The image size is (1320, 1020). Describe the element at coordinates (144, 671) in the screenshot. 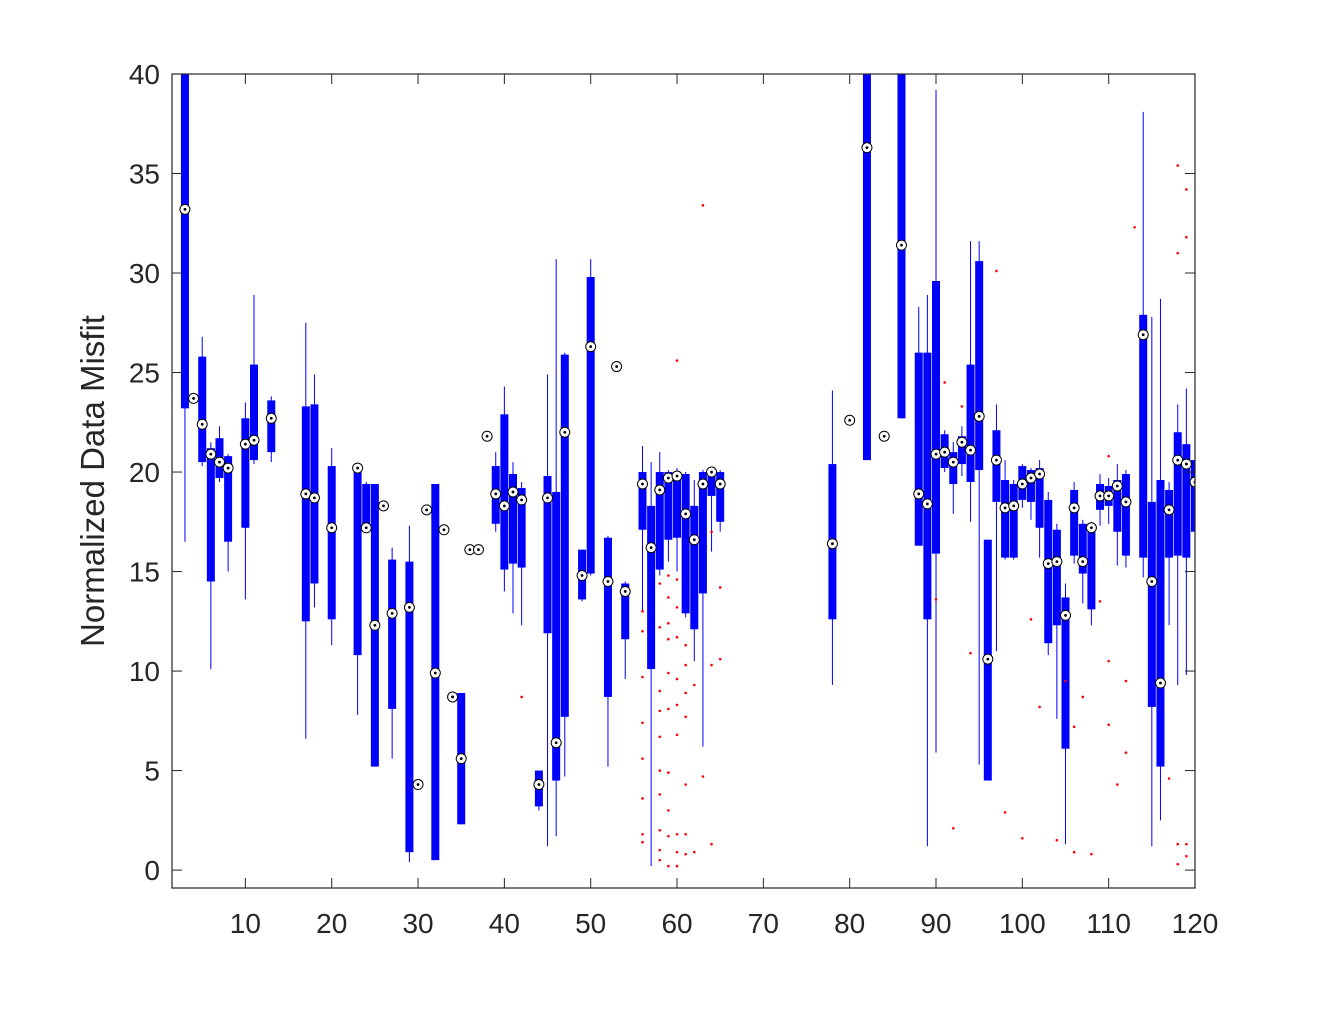

I see `y-tick-label: 10` at that location.